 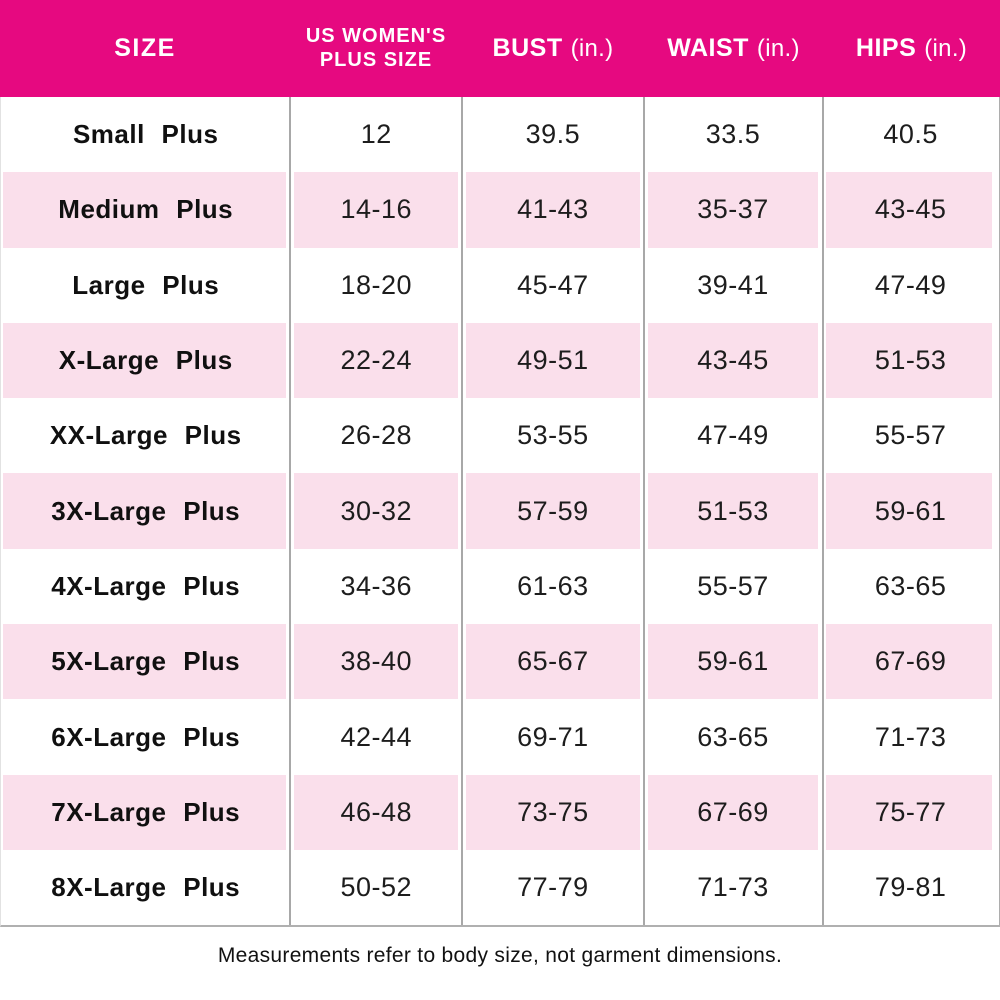 I want to click on hips-cell: 71-73, so click(x=910, y=736).